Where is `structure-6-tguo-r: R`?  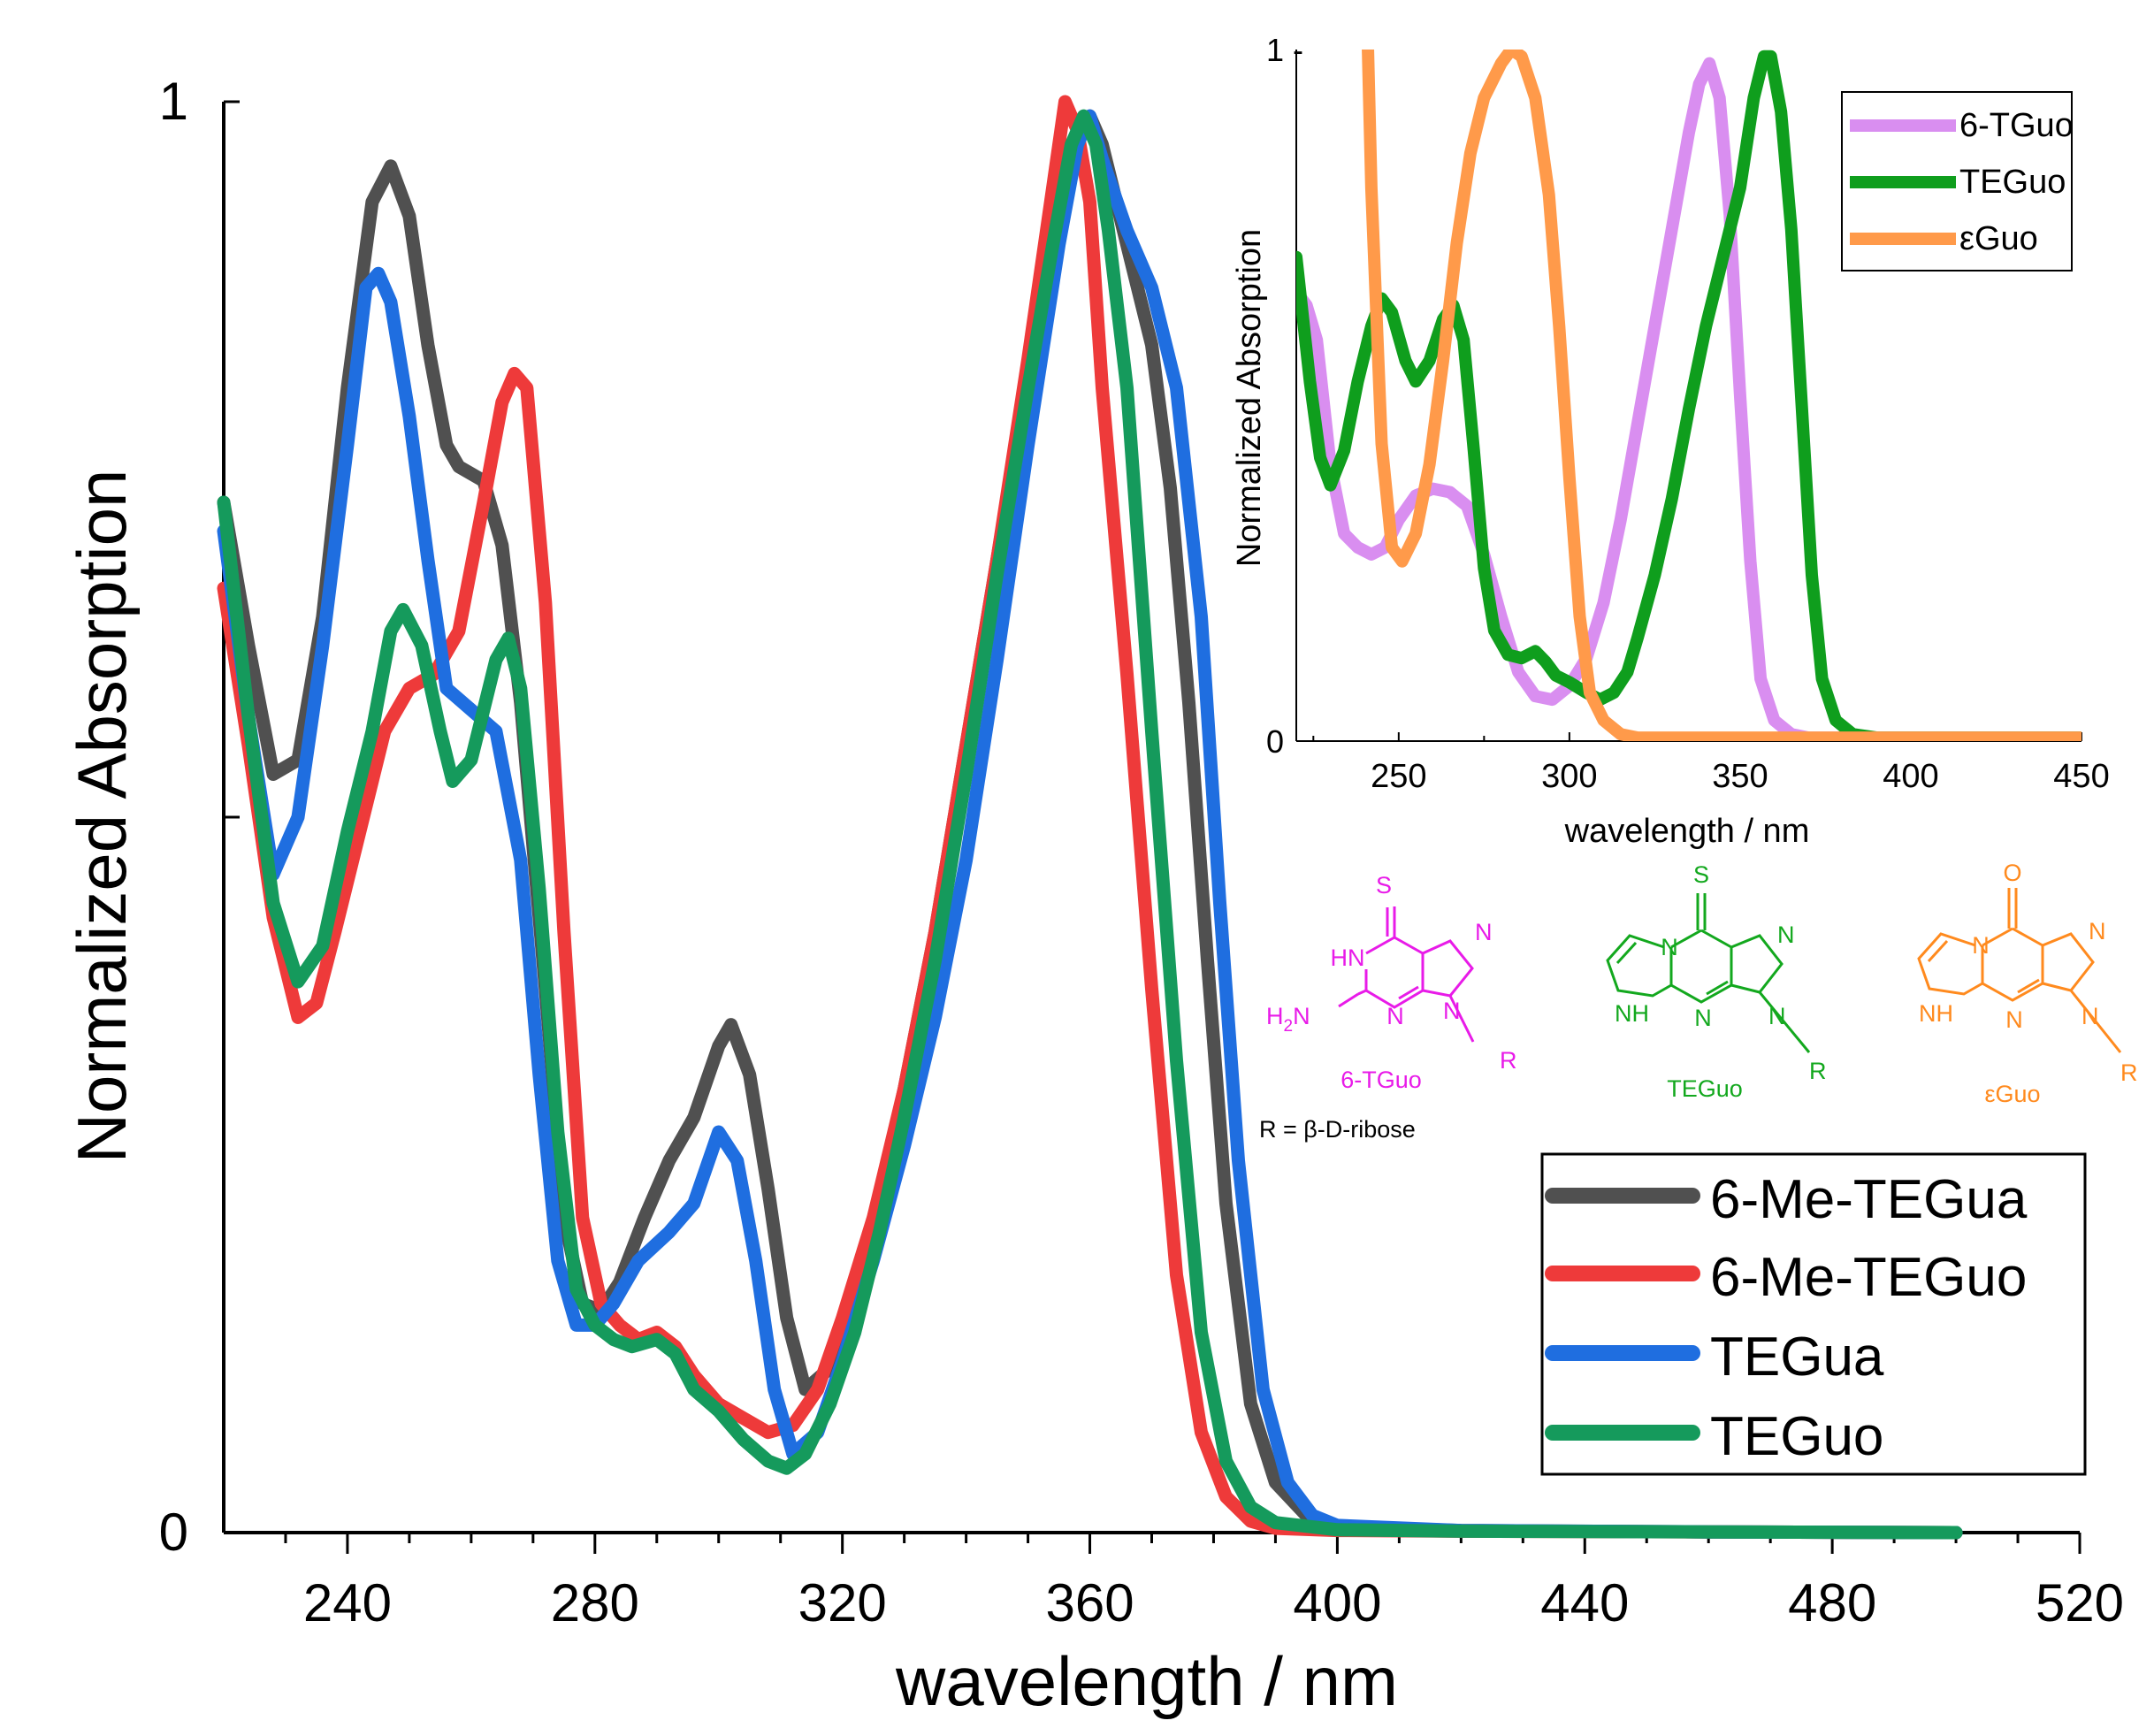 structure-6-tguo-r: R is located at coordinates (1508, 1060).